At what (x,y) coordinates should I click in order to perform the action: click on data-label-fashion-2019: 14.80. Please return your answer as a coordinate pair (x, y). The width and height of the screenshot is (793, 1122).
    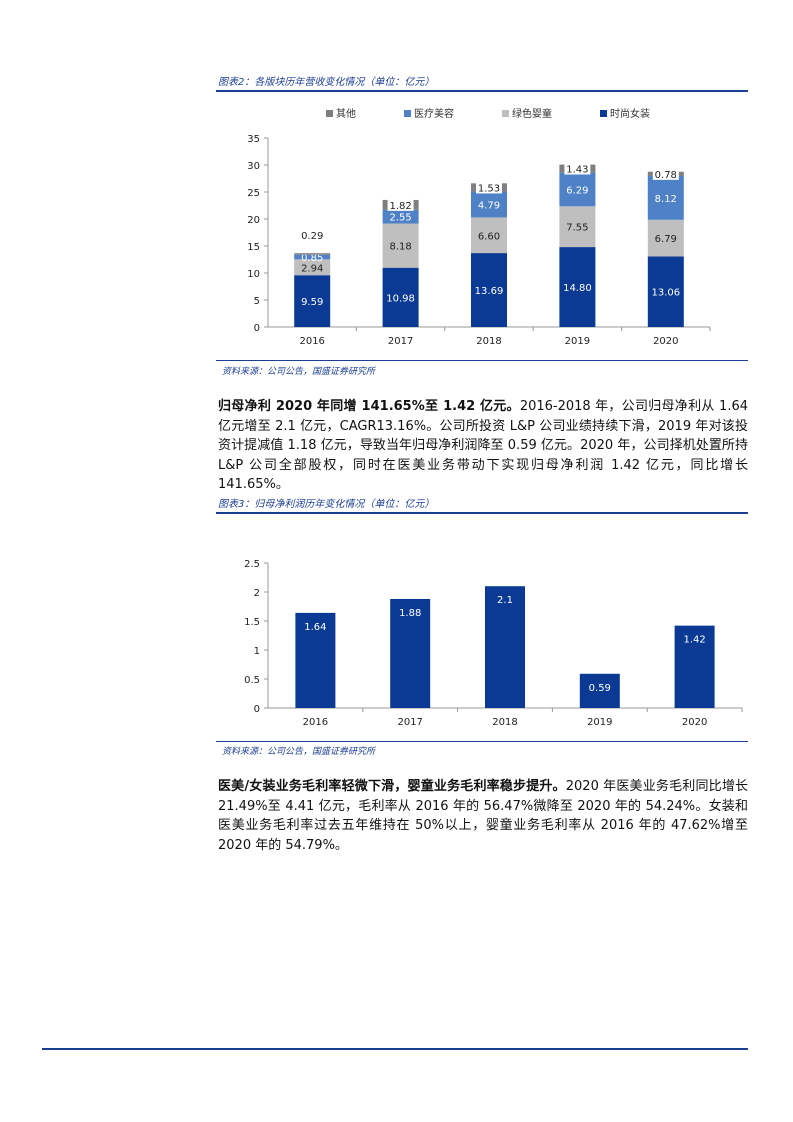
    Looking at the image, I should click on (577, 288).